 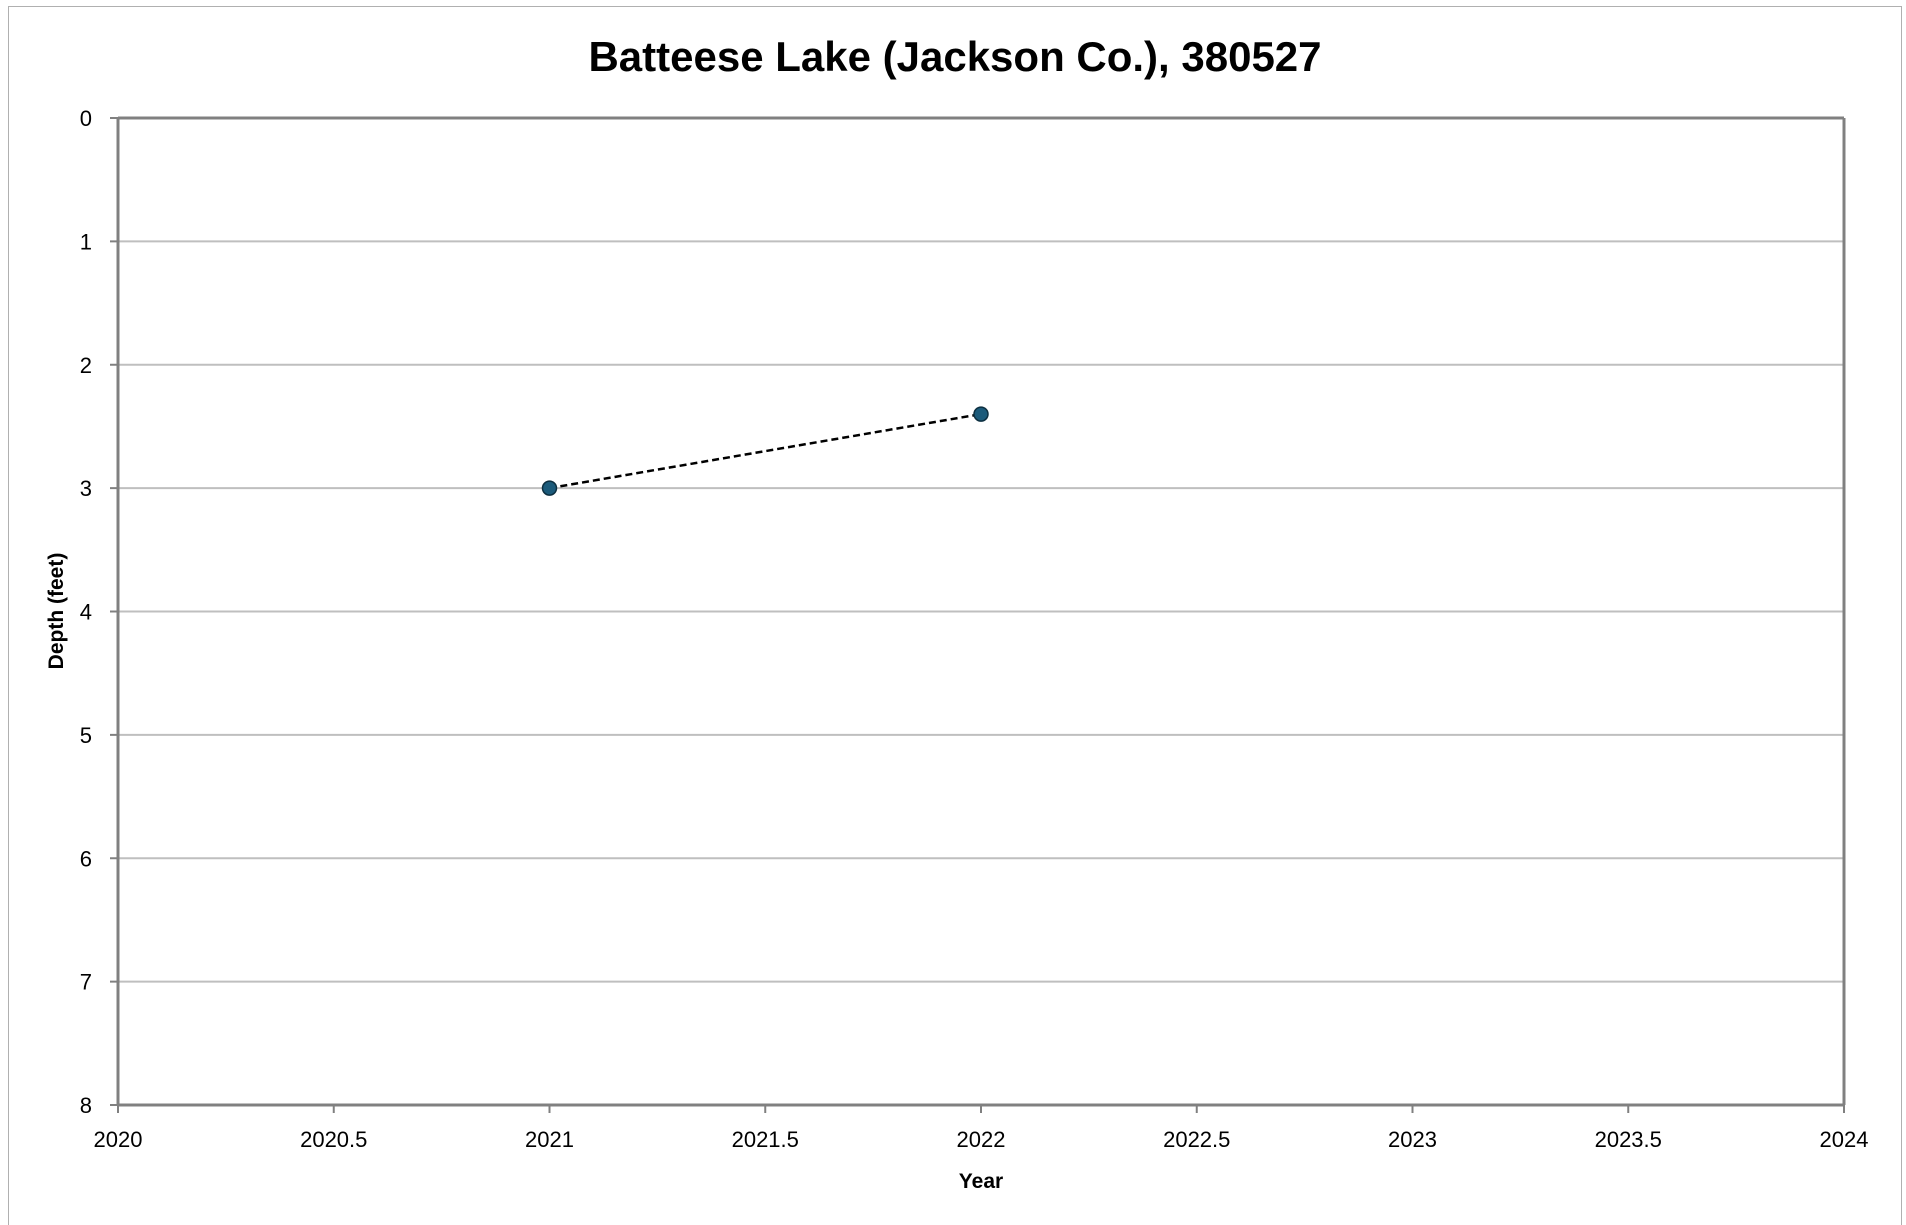 I want to click on x-tick-label: 2023.5, so click(x=1628, y=1139).